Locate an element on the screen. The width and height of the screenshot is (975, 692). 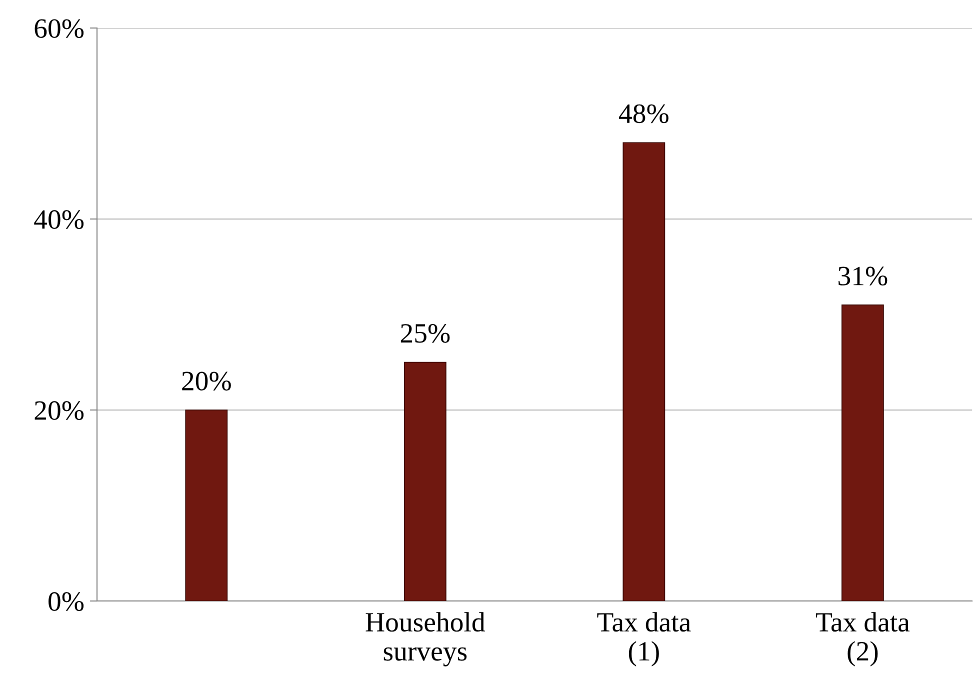
x-tick-label: Tax data (1) is located at coordinates (644, 639).